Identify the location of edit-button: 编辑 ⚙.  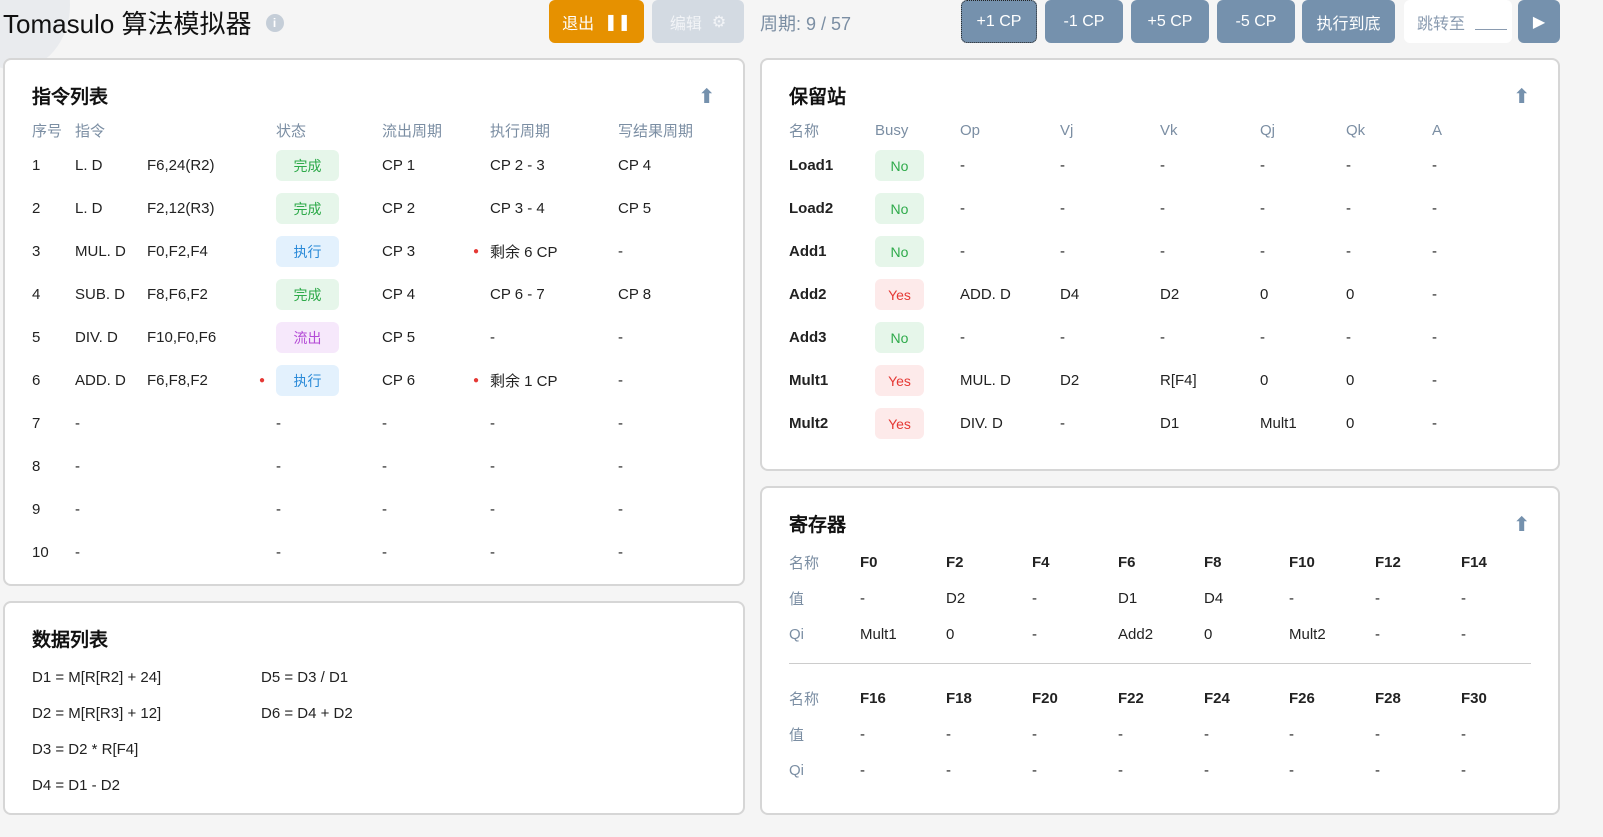
(698, 21).